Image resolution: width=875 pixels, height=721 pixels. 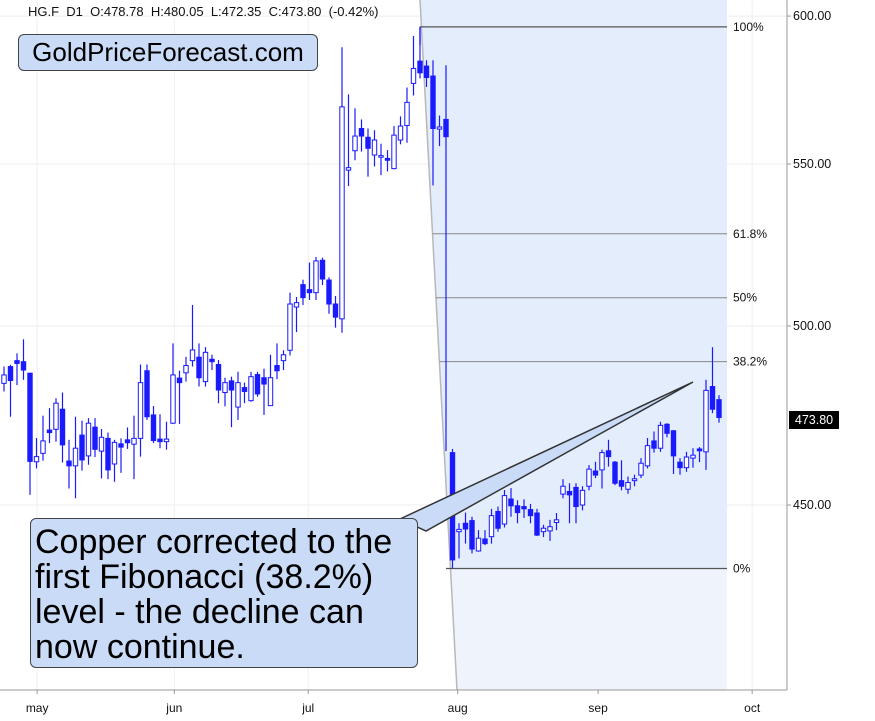 What do you see at coordinates (831, 360) in the screenshot?
I see `price-axis-panel` at bounding box center [831, 360].